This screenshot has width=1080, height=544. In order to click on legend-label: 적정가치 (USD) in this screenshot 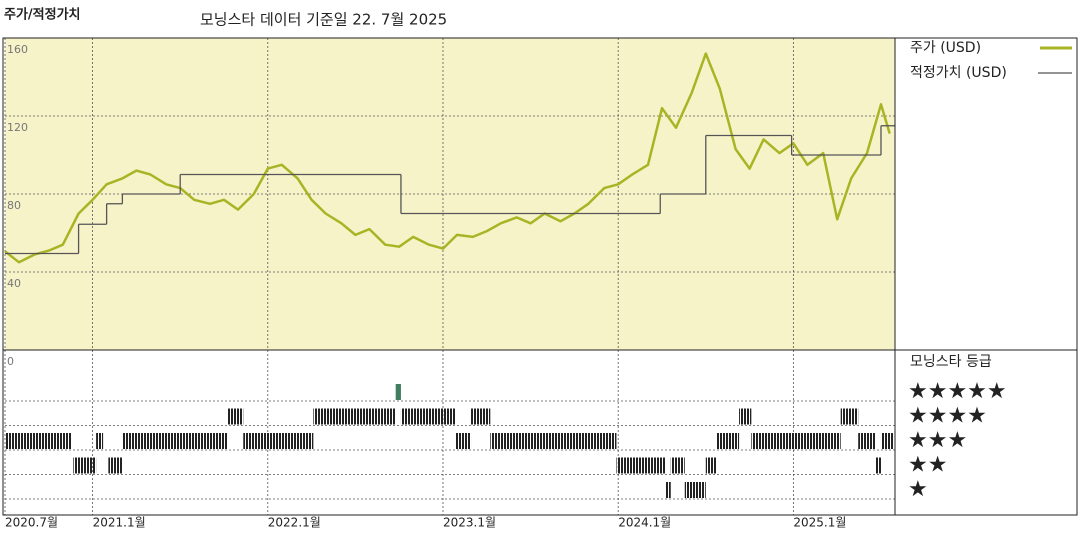, I will do `click(958, 73)`.